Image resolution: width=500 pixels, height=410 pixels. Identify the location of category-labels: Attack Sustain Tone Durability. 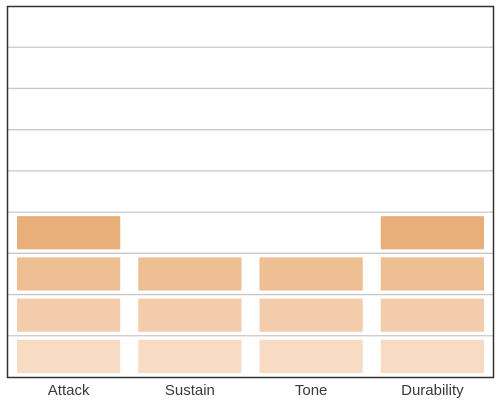
(256, 390).